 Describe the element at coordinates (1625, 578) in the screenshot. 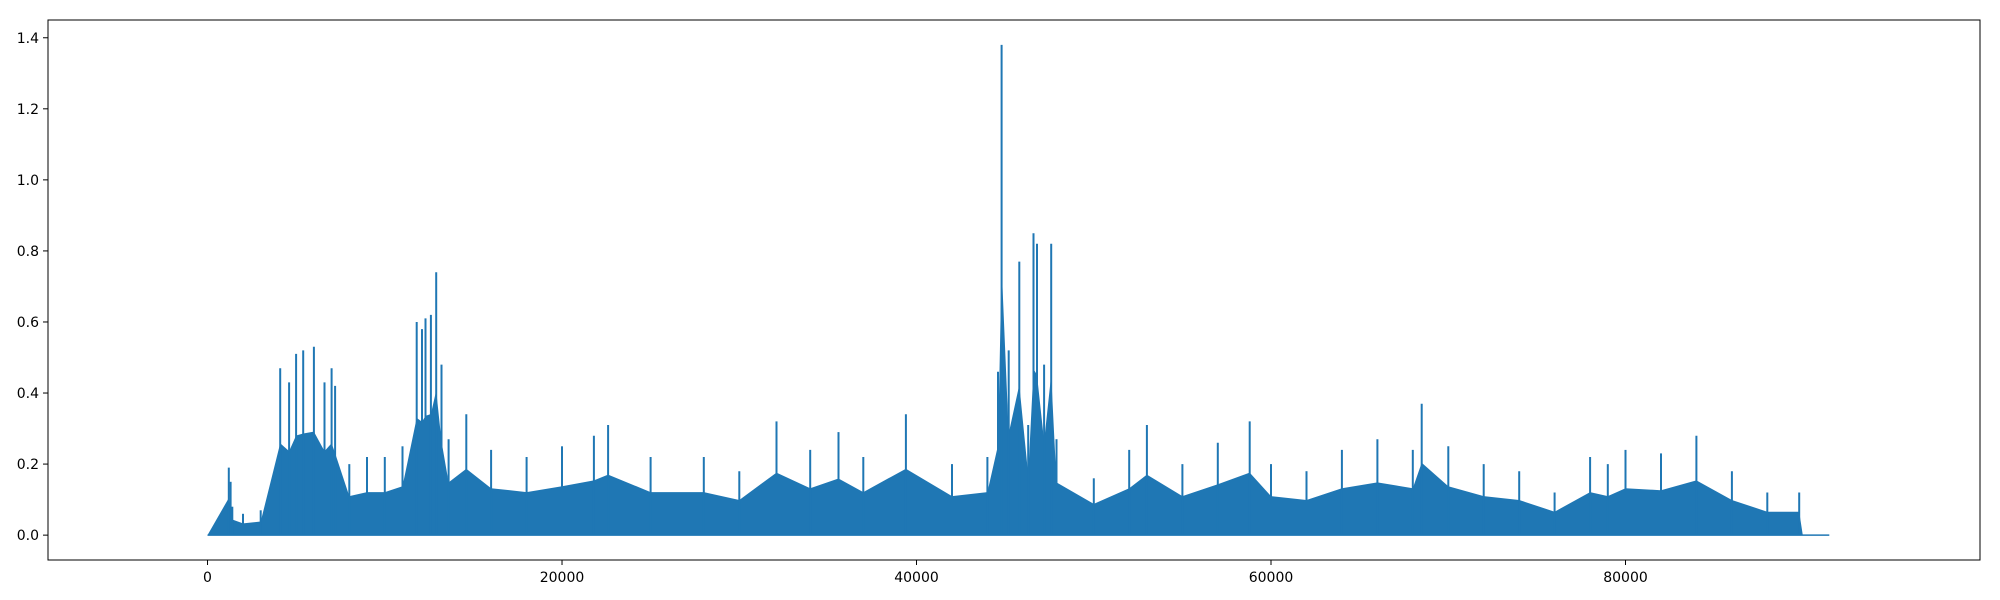

I see `x-tick-label: 80000` at that location.